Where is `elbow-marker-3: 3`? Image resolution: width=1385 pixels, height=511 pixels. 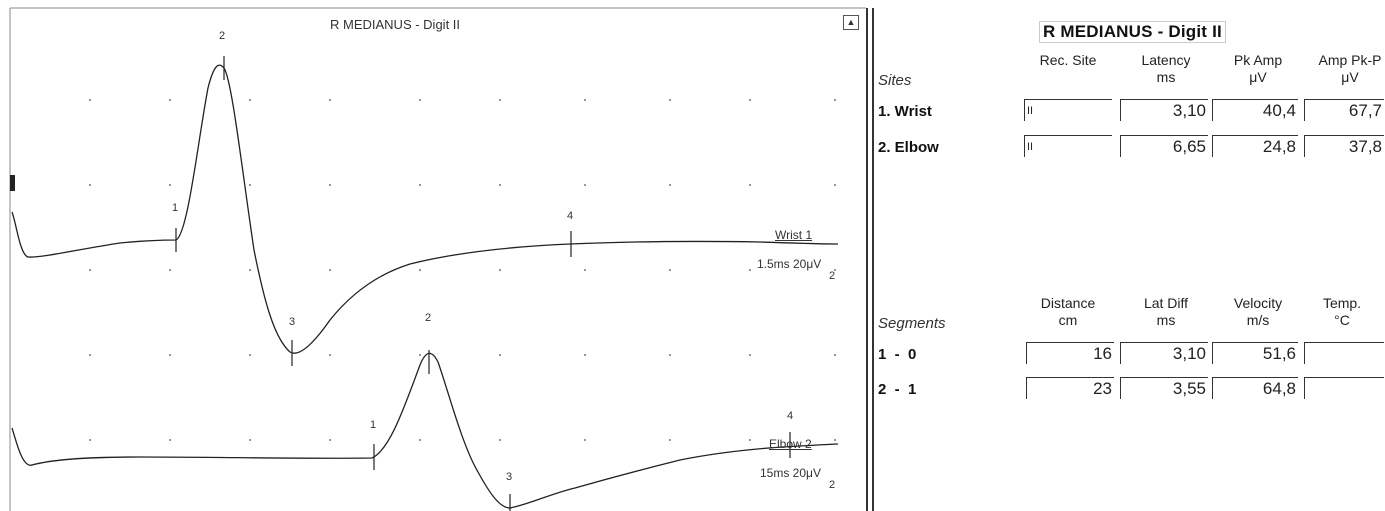
elbow-marker-3: 3 is located at coordinates (509, 477).